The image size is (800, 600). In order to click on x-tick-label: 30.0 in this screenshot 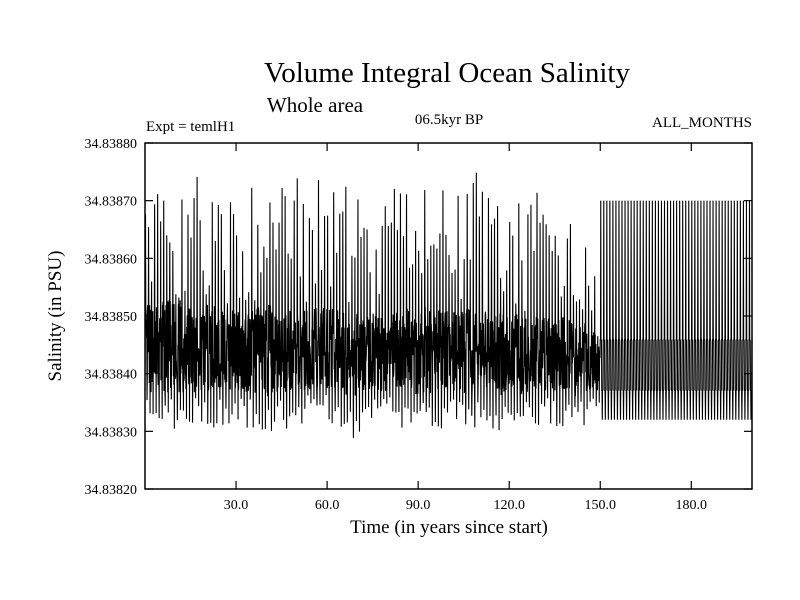, I will do `click(236, 505)`.